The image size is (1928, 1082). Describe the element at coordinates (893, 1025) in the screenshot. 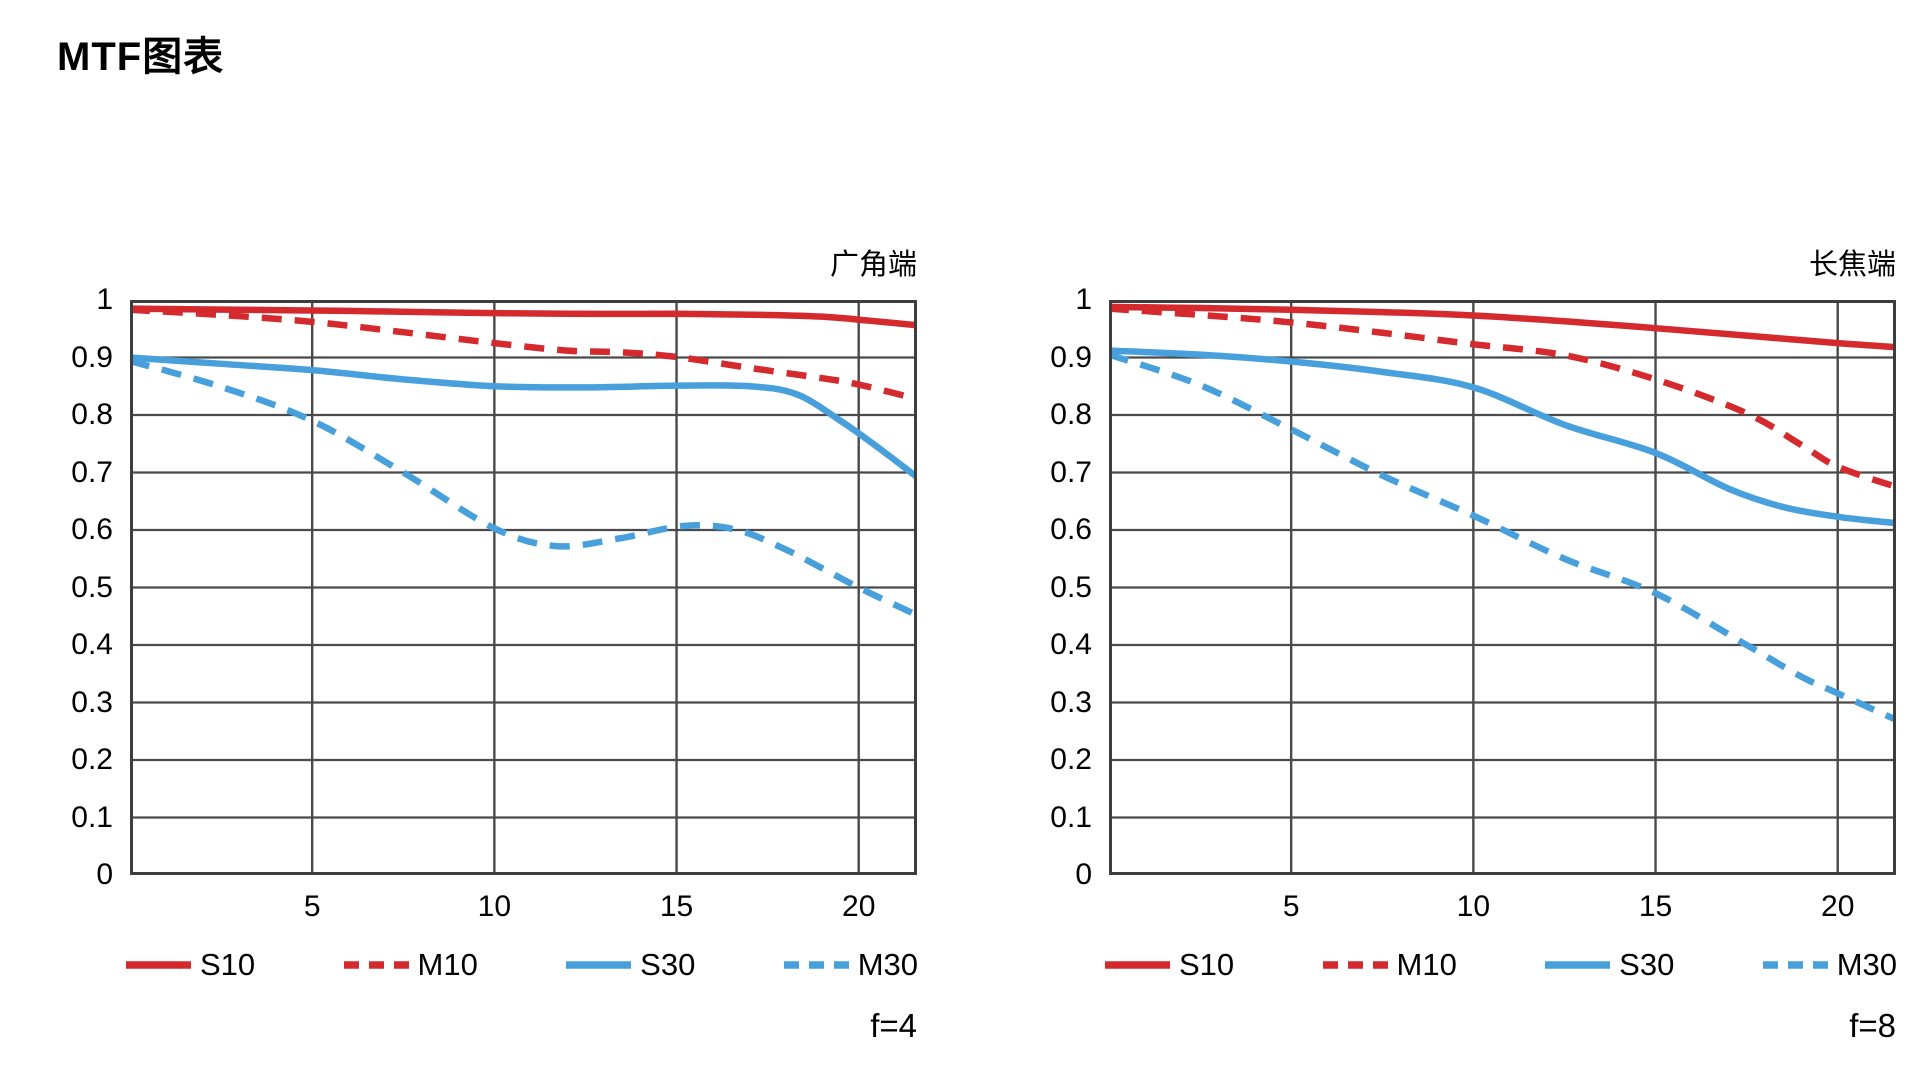

I see `aperture-label: f=4` at that location.